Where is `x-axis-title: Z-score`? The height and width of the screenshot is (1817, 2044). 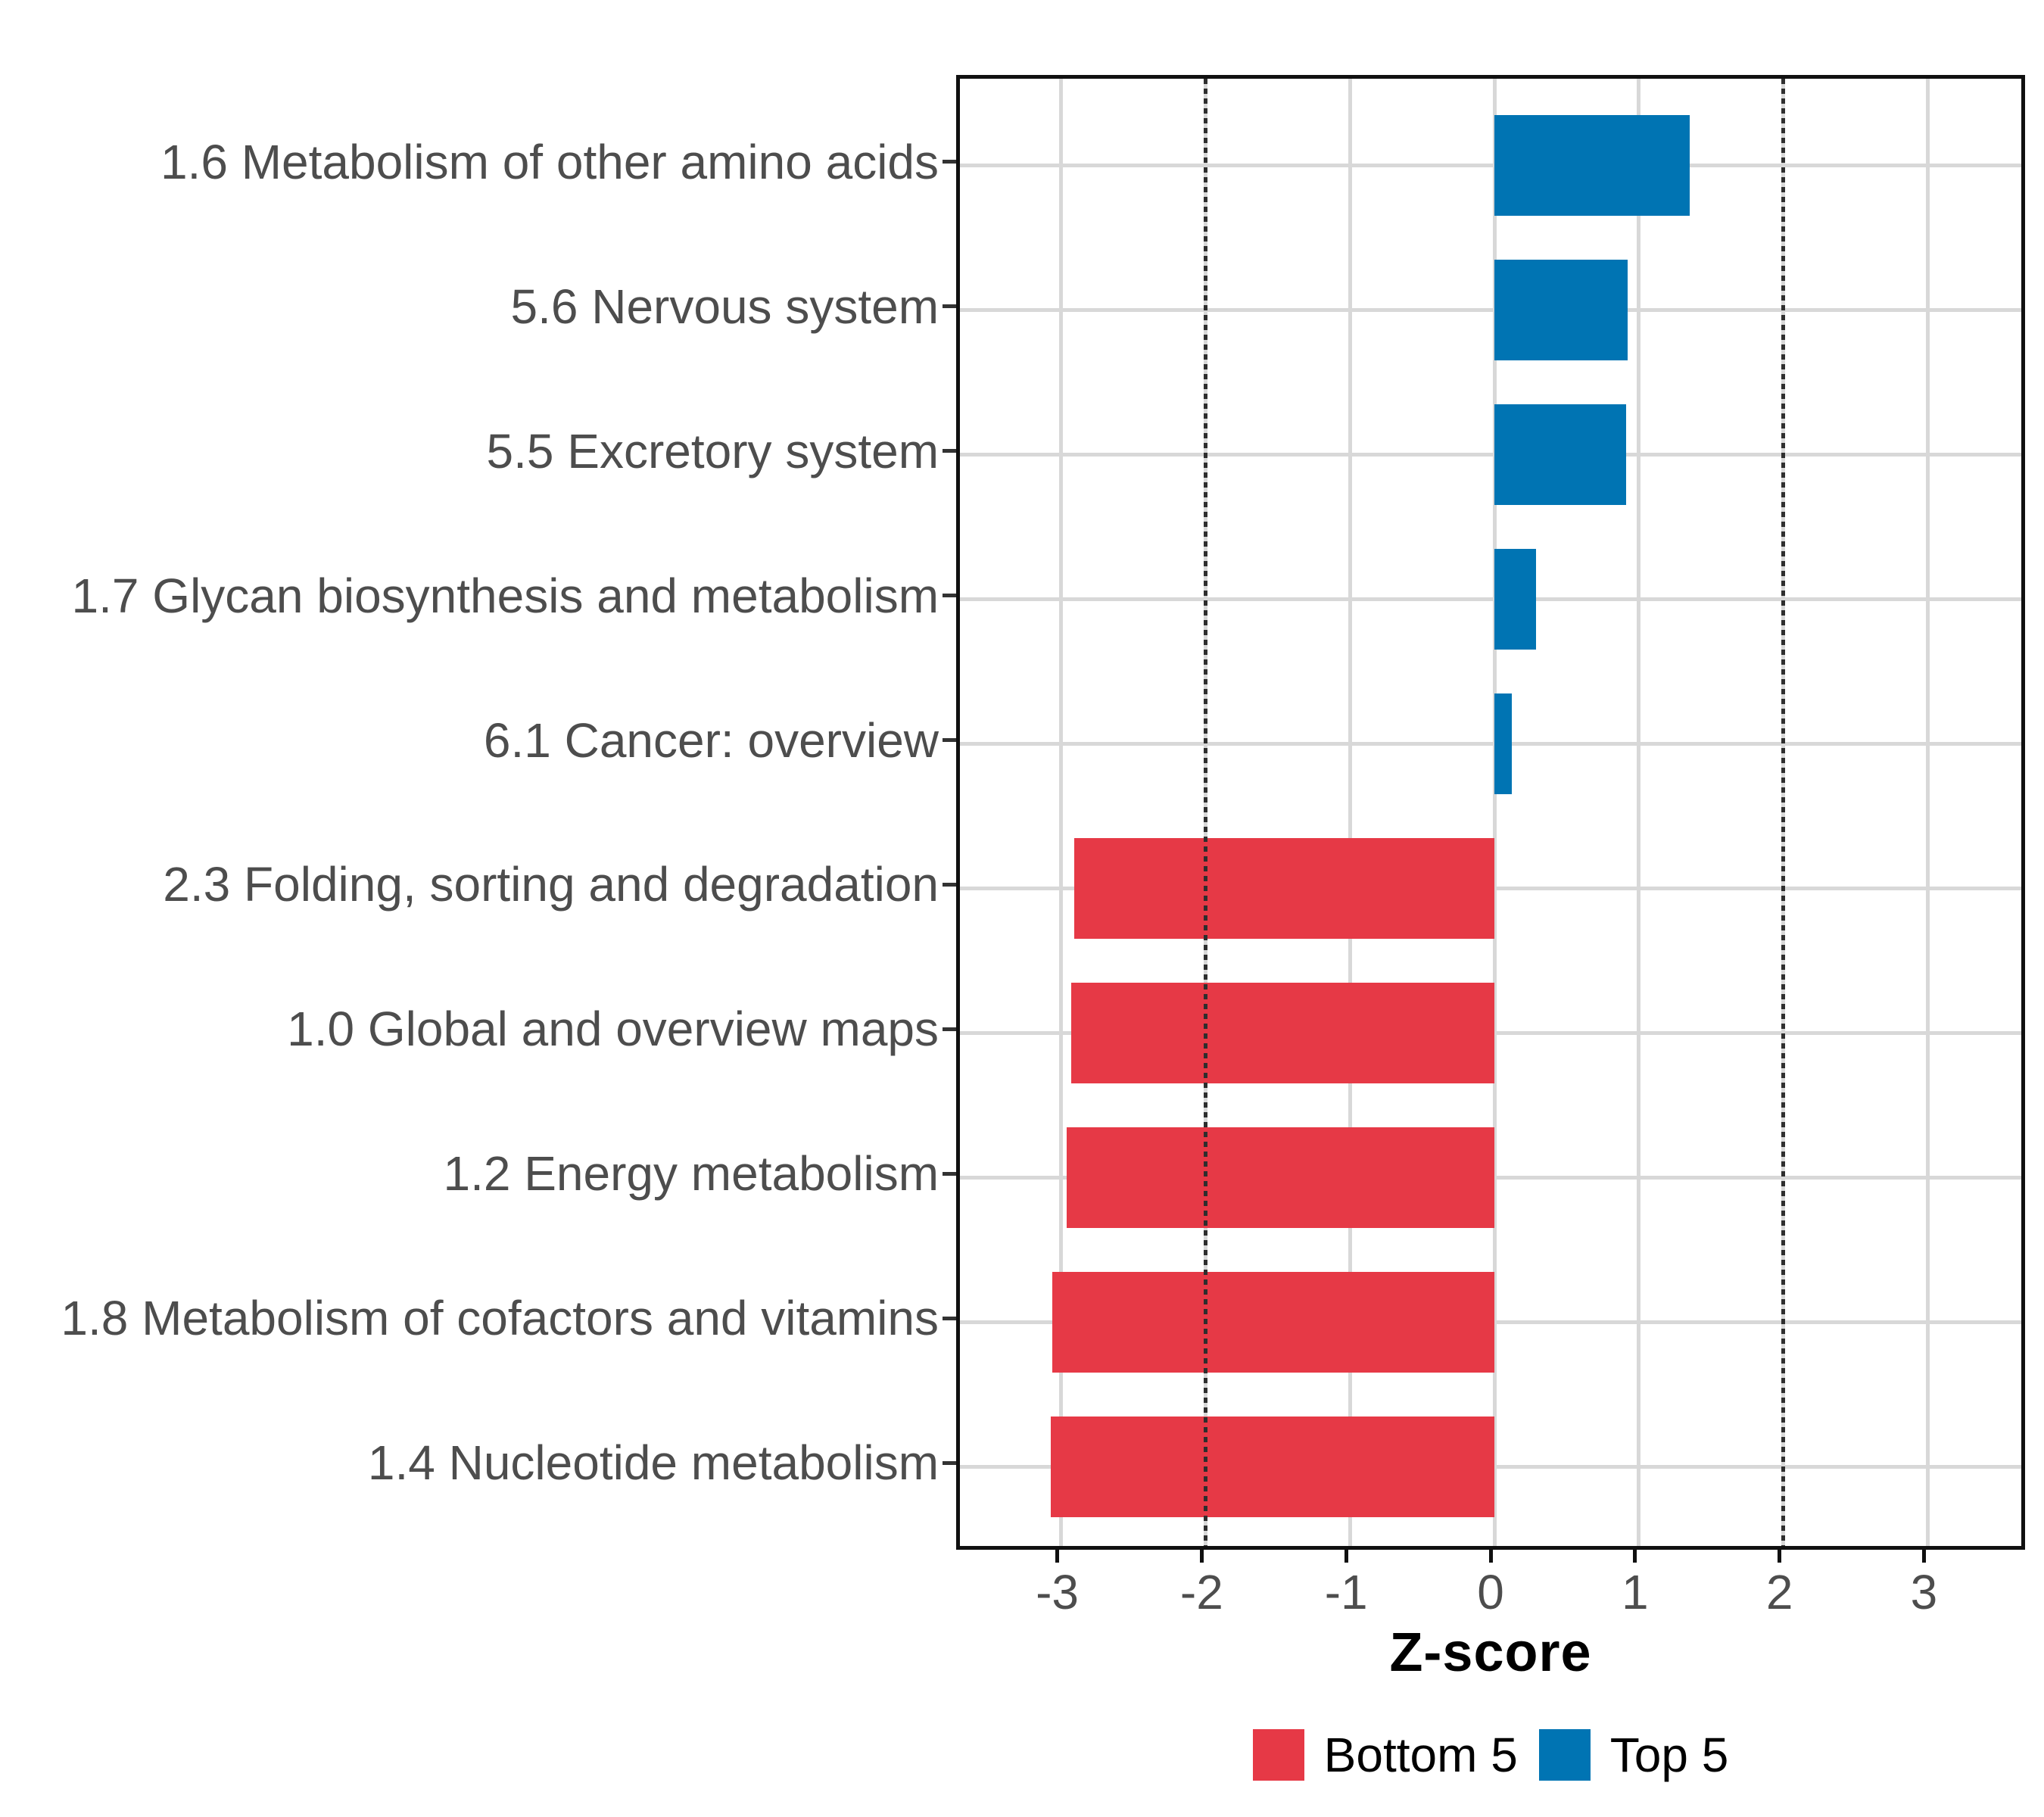
x-axis-title: Z-score is located at coordinates (1490, 1652).